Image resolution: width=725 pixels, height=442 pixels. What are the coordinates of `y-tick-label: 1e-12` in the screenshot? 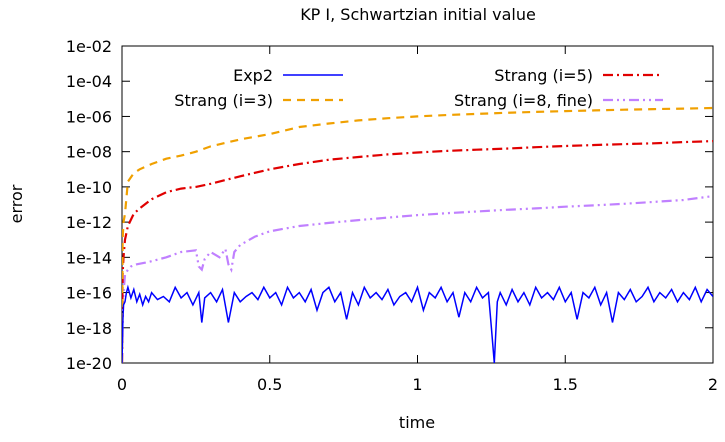 It's located at (89, 222).